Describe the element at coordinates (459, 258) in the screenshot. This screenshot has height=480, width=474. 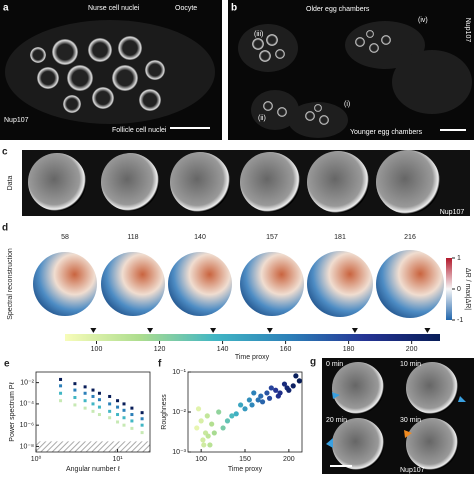
I see `colorbar-tick-label: 1` at that location.